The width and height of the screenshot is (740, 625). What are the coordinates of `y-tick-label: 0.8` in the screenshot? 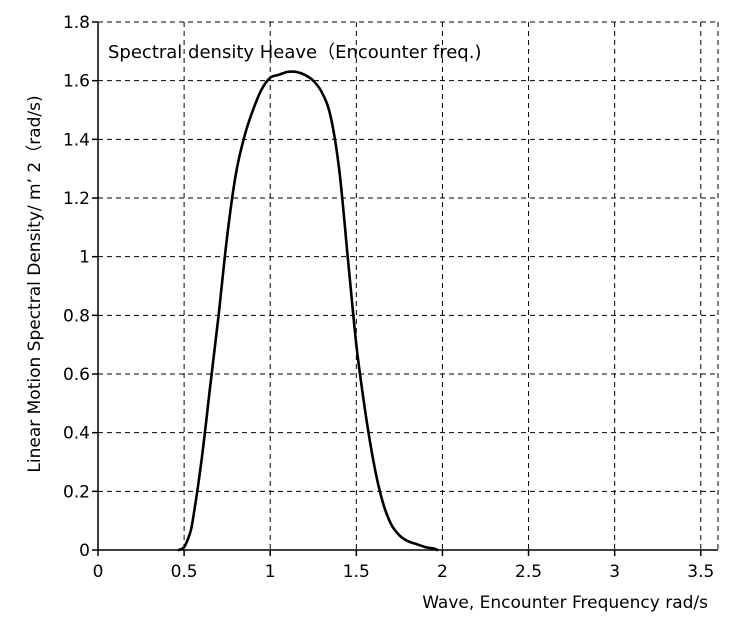 It's located at (76, 316).